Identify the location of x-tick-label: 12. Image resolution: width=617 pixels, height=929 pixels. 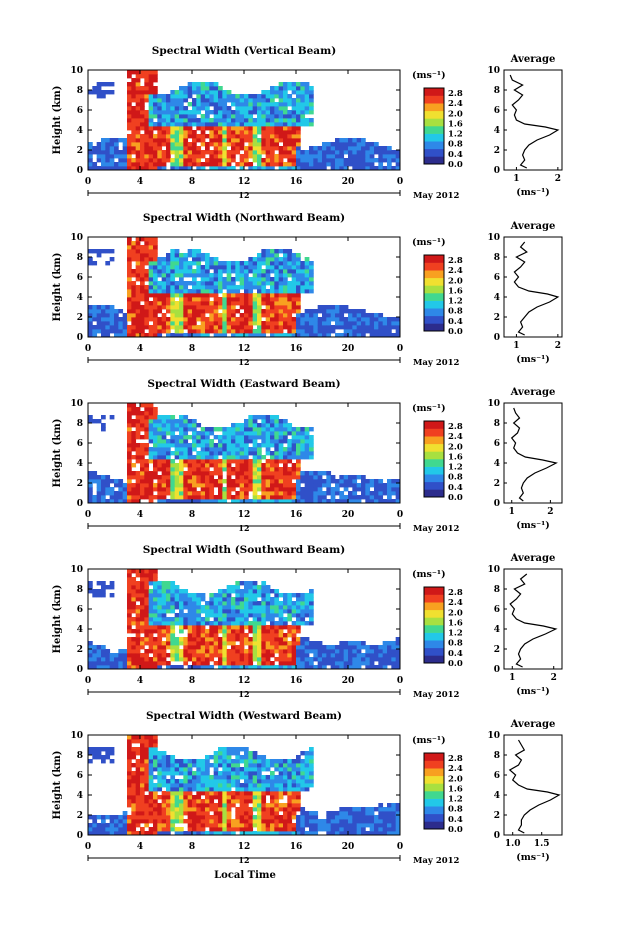
(244, 515).